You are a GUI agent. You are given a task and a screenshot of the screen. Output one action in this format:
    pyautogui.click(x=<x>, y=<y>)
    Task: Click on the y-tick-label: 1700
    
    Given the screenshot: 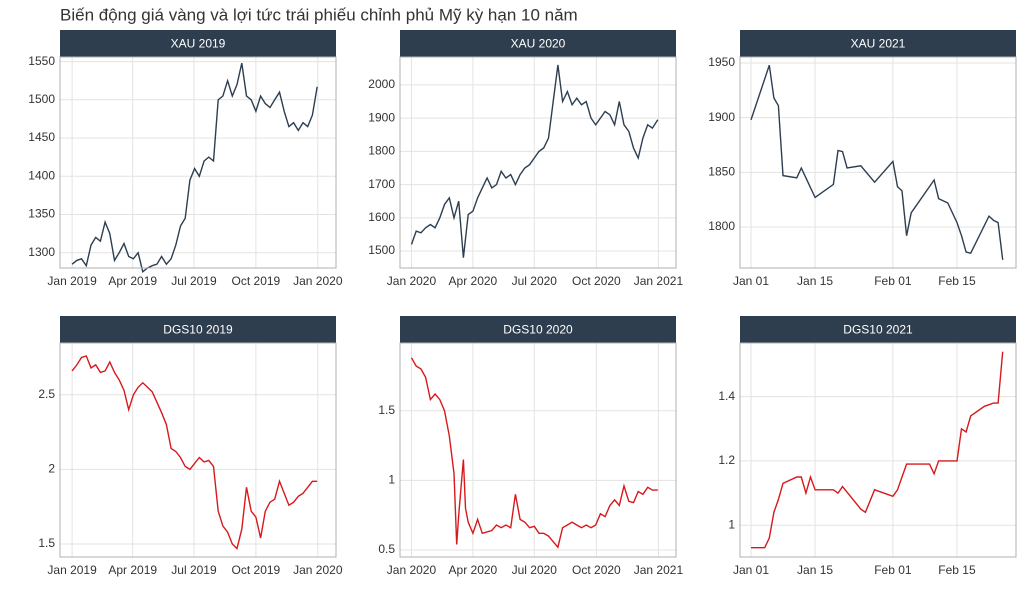 What is the action you would take?
    pyautogui.click(x=381, y=184)
    